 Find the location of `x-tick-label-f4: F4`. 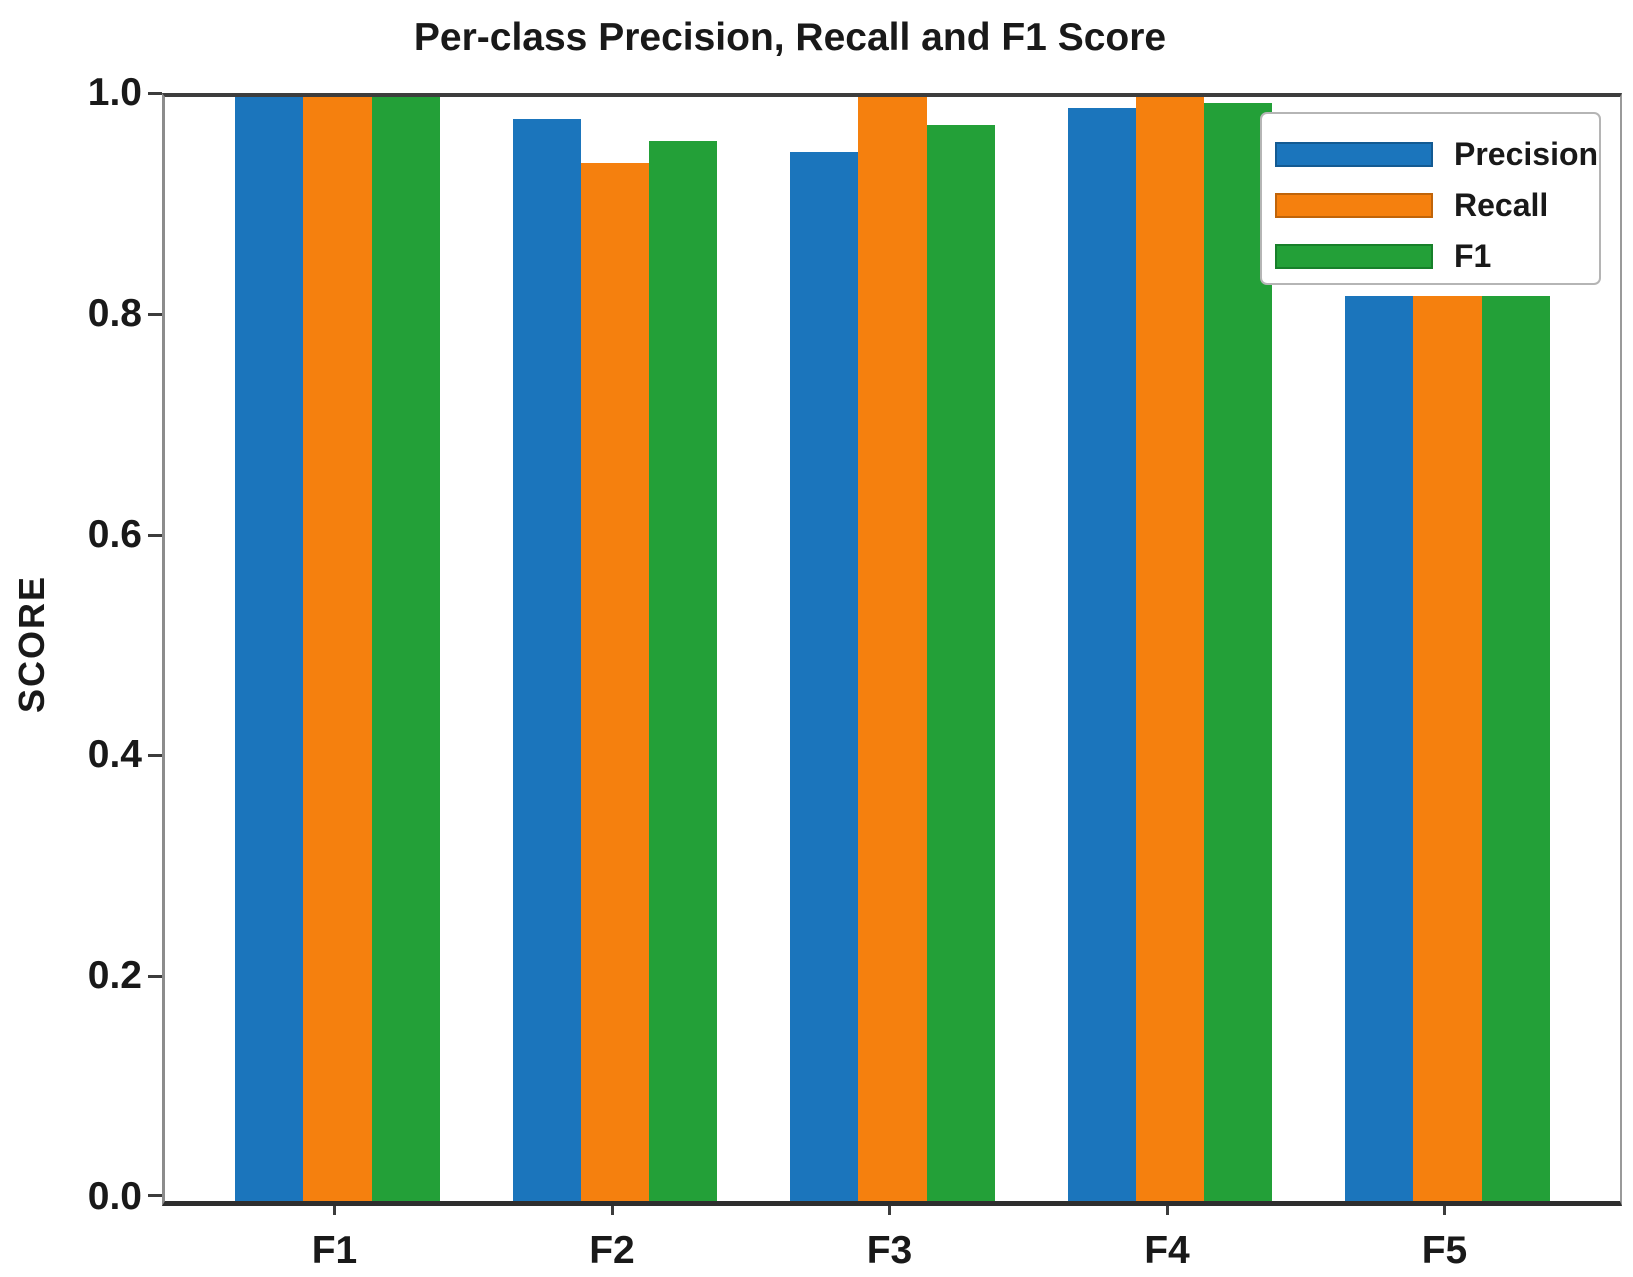

x-tick-label-f4: F4 is located at coordinates (1167, 1250).